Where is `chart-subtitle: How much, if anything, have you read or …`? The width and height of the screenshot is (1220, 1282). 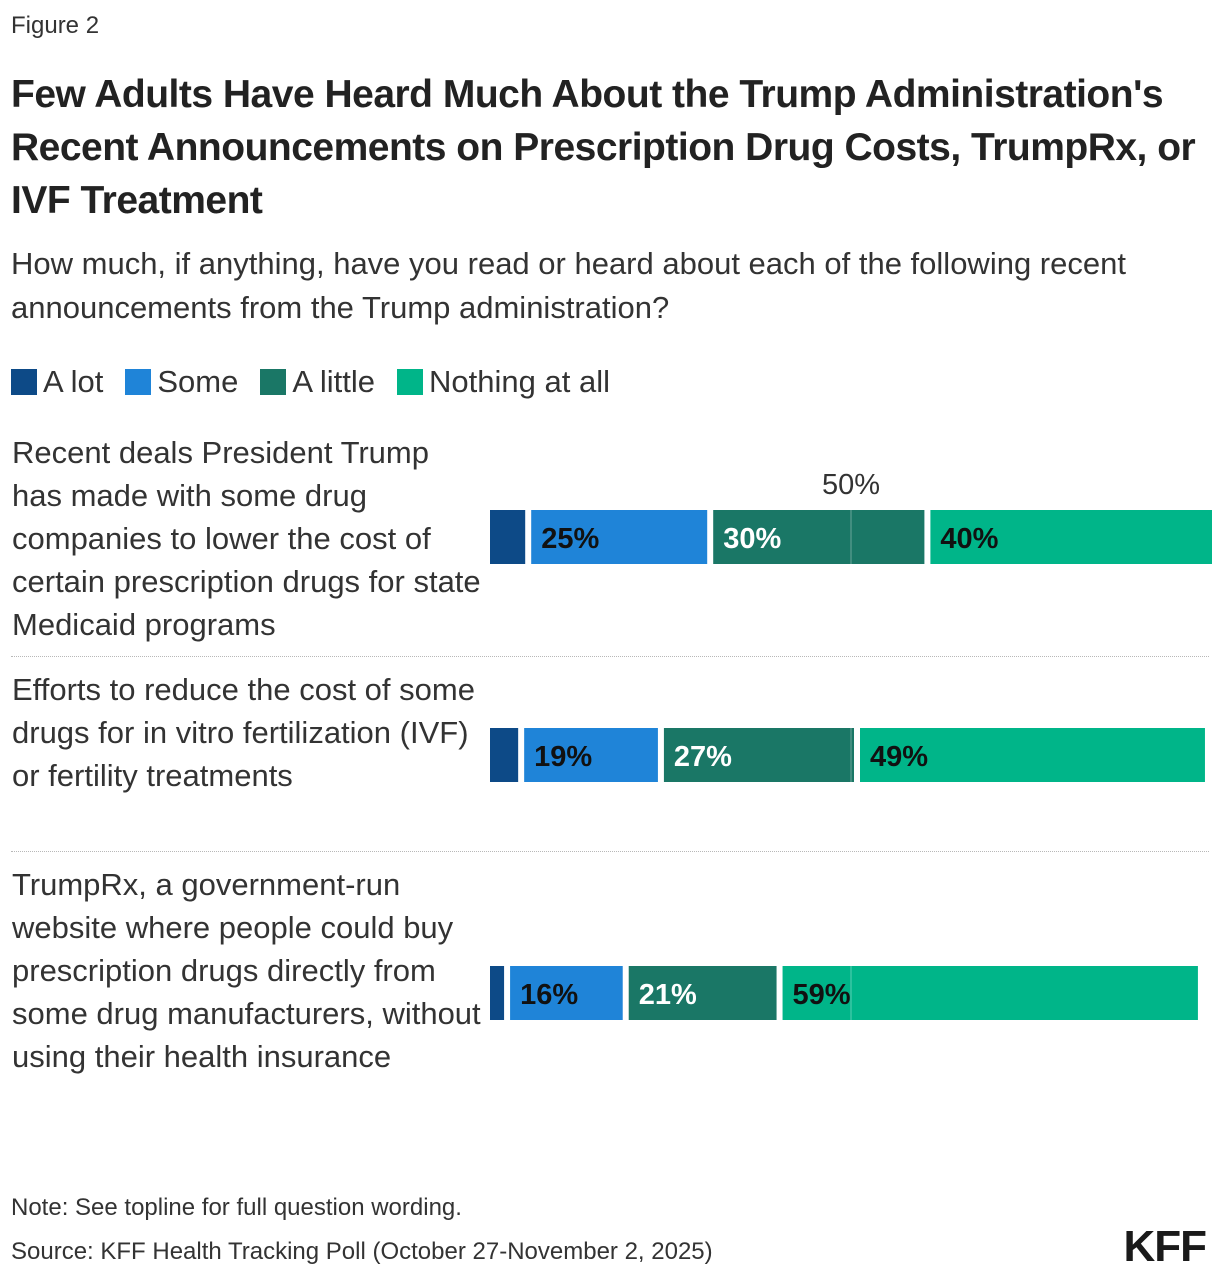 chart-subtitle: How much, if anything, have you read or … is located at coordinates (568, 285).